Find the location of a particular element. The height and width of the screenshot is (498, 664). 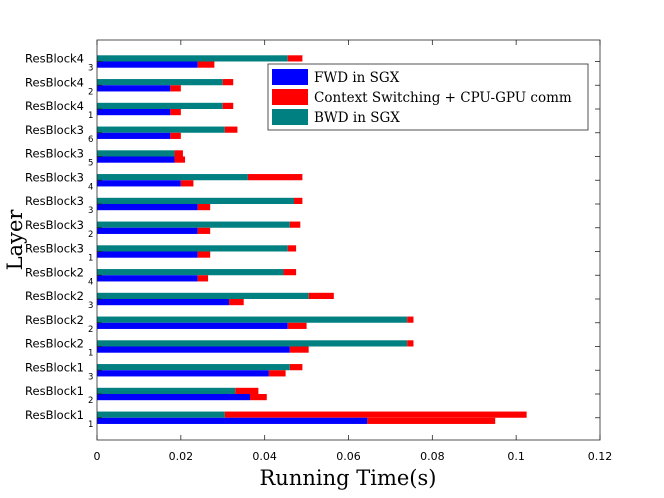

y-tick-subscript: 5 is located at coordinates (90, 164).